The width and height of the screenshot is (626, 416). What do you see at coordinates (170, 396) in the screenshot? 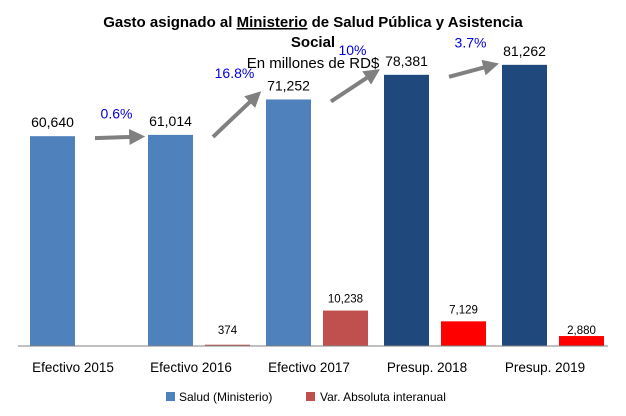
I see `legend-swatch-salud` at bounding box center [170, 396].